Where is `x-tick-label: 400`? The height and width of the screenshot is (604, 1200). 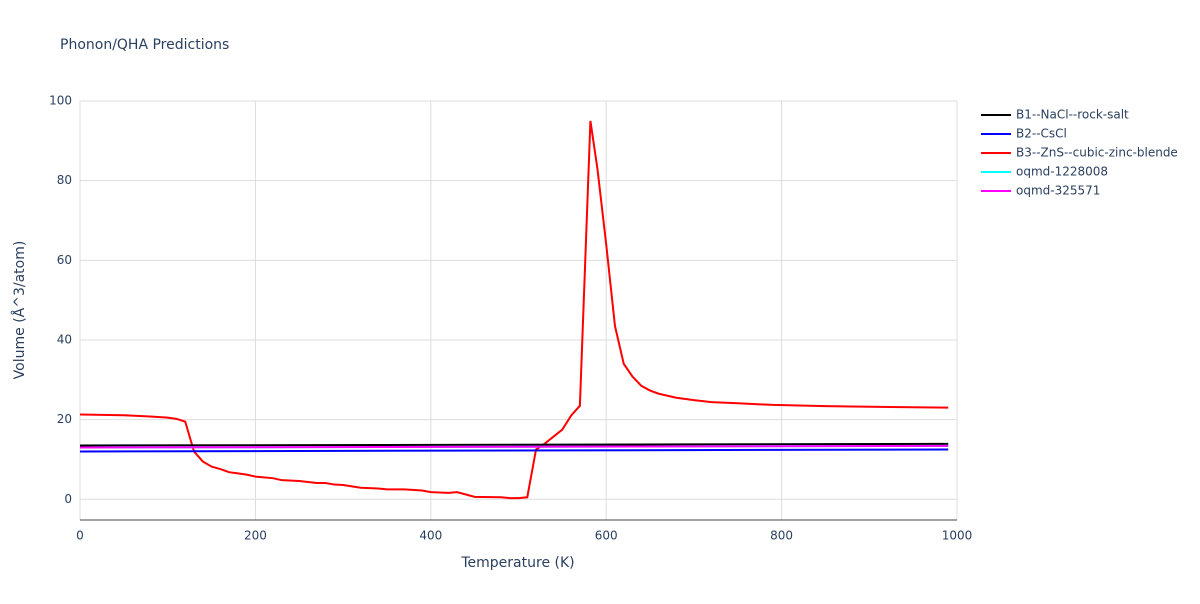
x-tick-label: 400 is located at coordinates (430, 536).